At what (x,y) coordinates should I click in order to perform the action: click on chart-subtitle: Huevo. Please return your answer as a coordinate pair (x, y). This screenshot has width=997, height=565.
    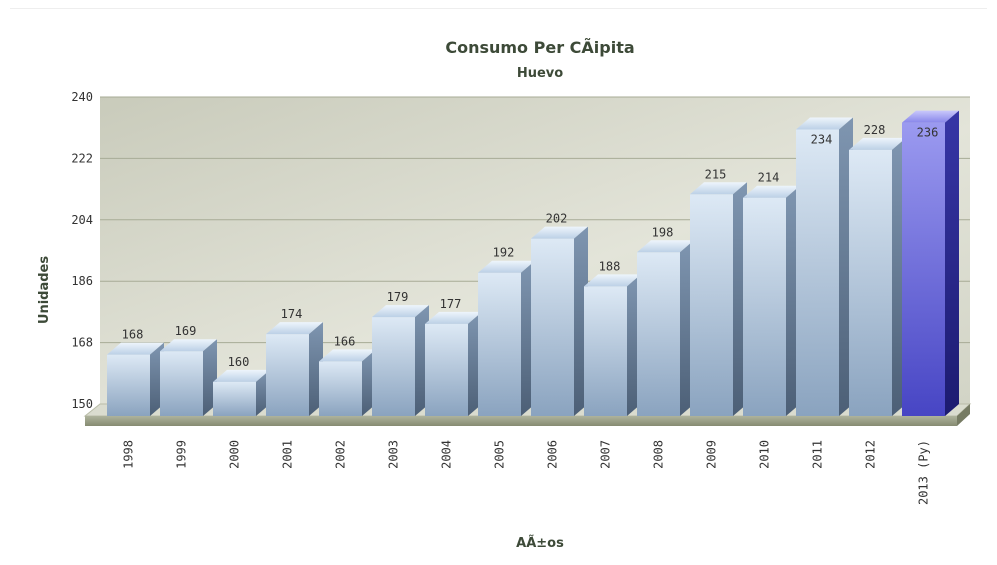
    Looking at the image, I should click on (540, 73).